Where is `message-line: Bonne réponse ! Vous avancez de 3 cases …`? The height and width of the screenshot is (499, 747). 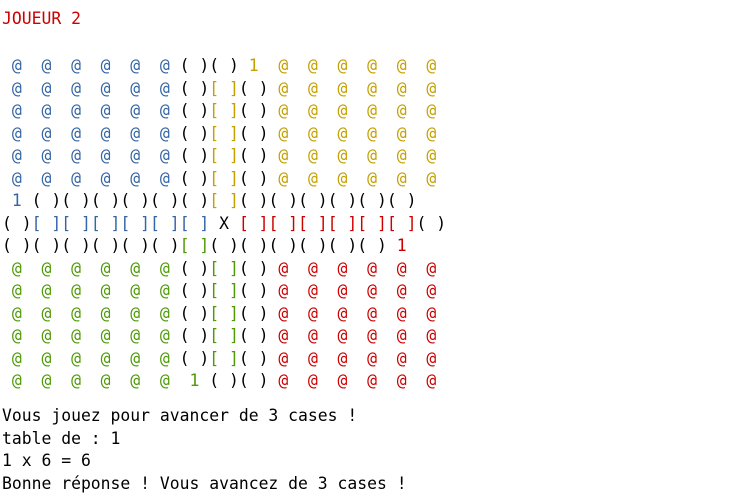 message-line: Bonne réponse ! Vous avancez de 3 cases … is located at coordinates (204, 483).